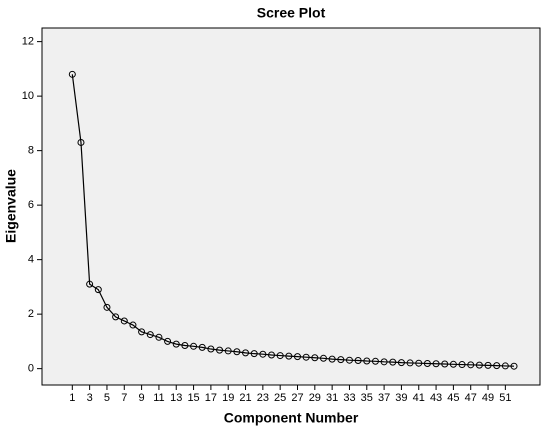  I want to click on x-tick-label: 15, so click(193, 398).